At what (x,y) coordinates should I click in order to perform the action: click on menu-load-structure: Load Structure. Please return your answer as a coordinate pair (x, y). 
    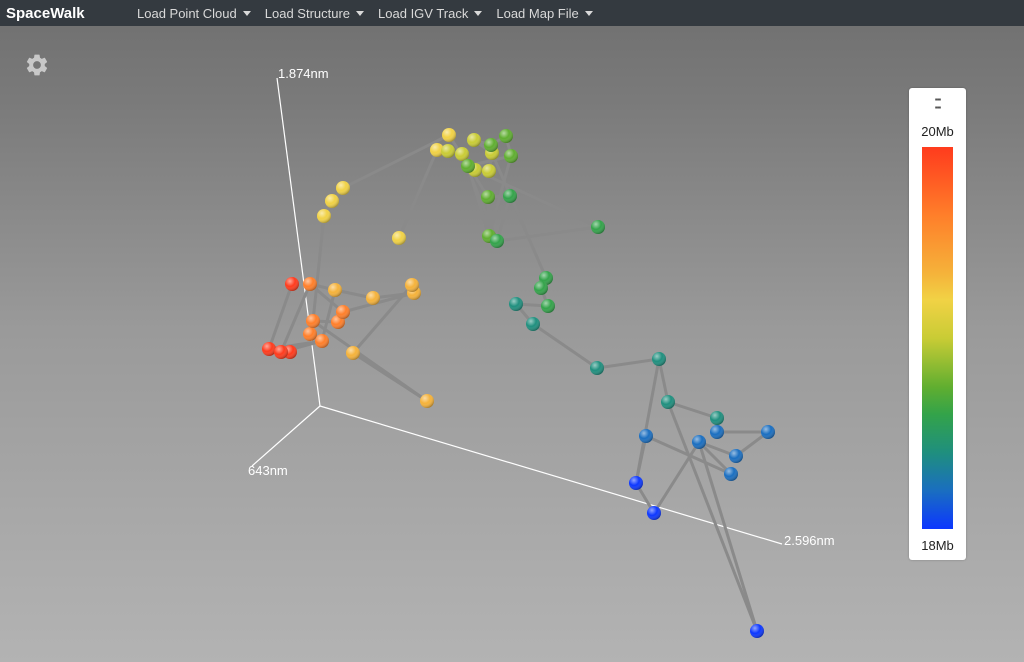
    Looking at the image, I should click on (314, 13).